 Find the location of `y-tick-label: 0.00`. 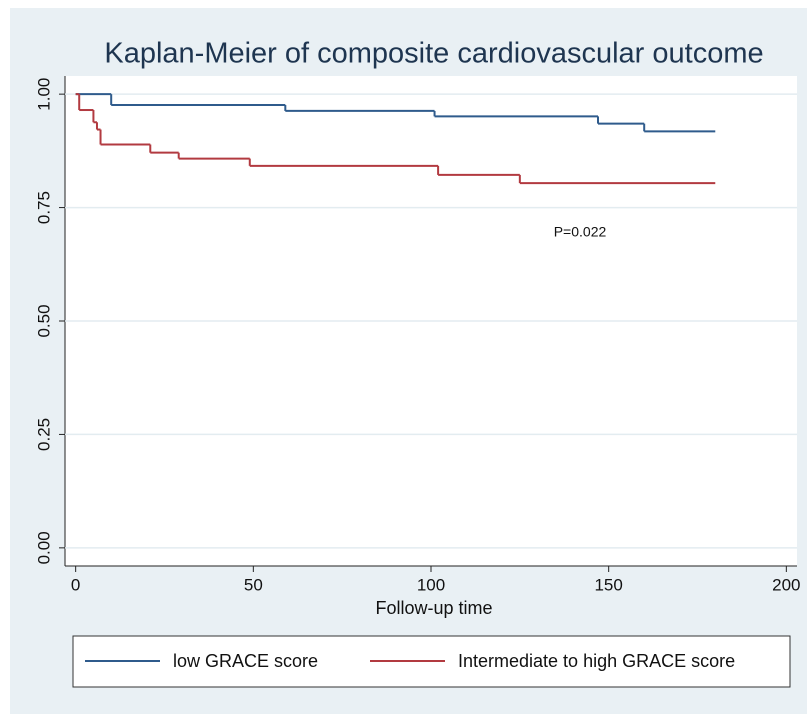

y-tick-label: 0.00 is located at coordinates (43, 547).